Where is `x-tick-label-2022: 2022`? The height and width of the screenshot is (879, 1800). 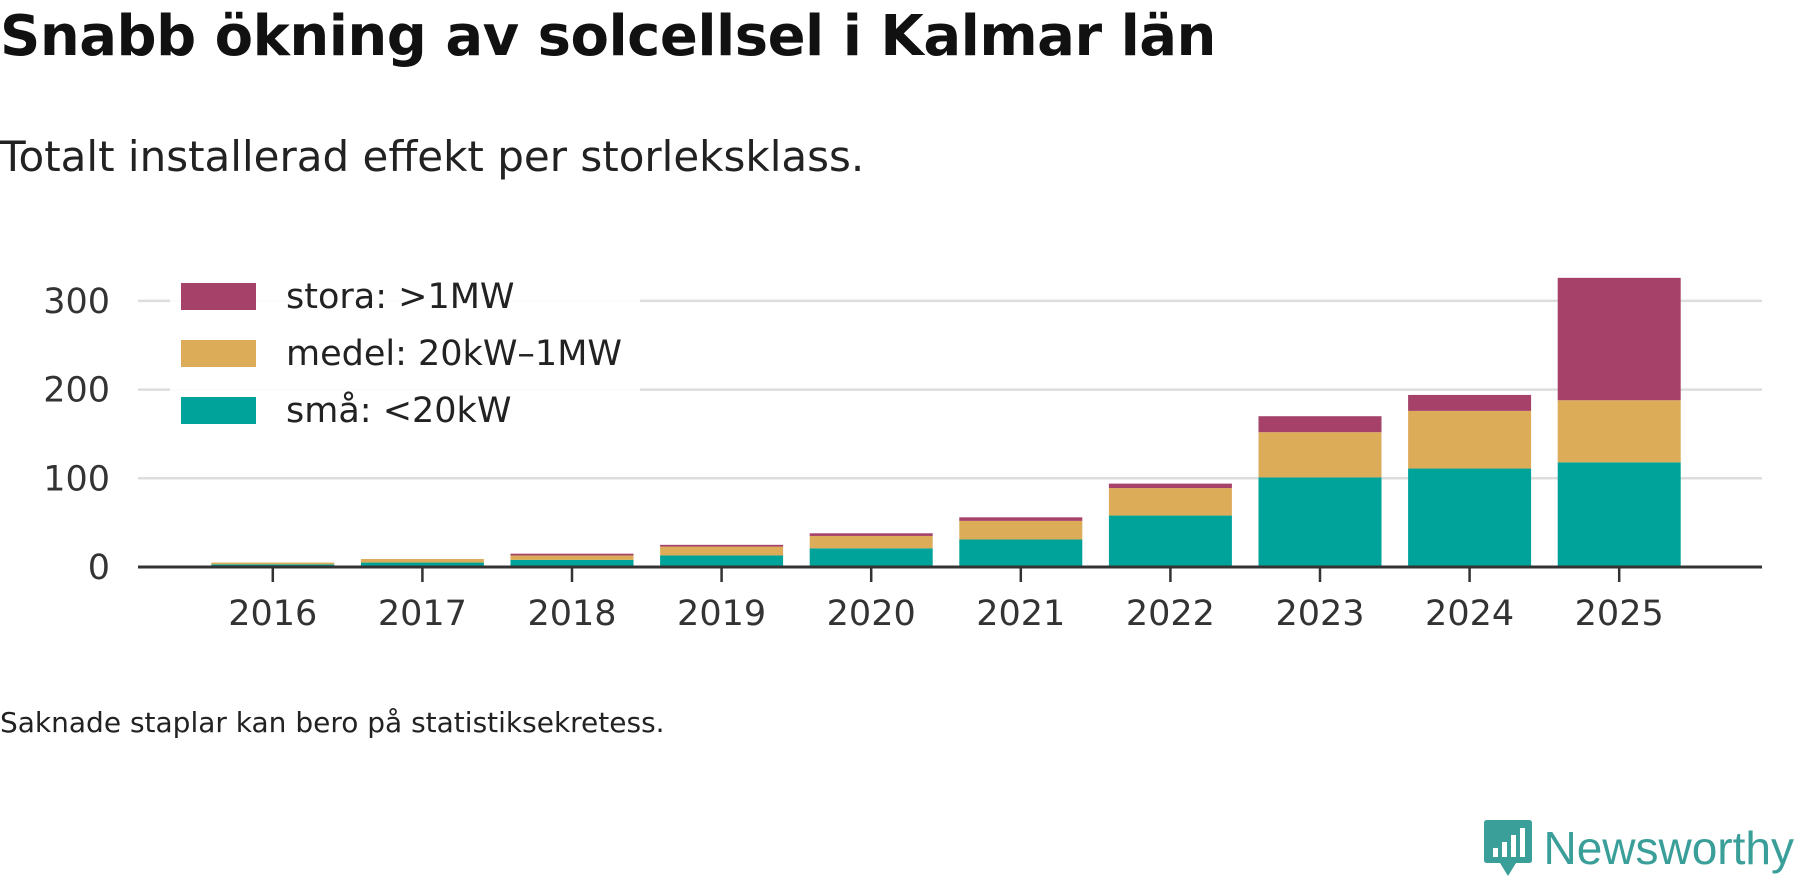
x-tick-label-2022: 2022 is located at coordinates (1170, 614).